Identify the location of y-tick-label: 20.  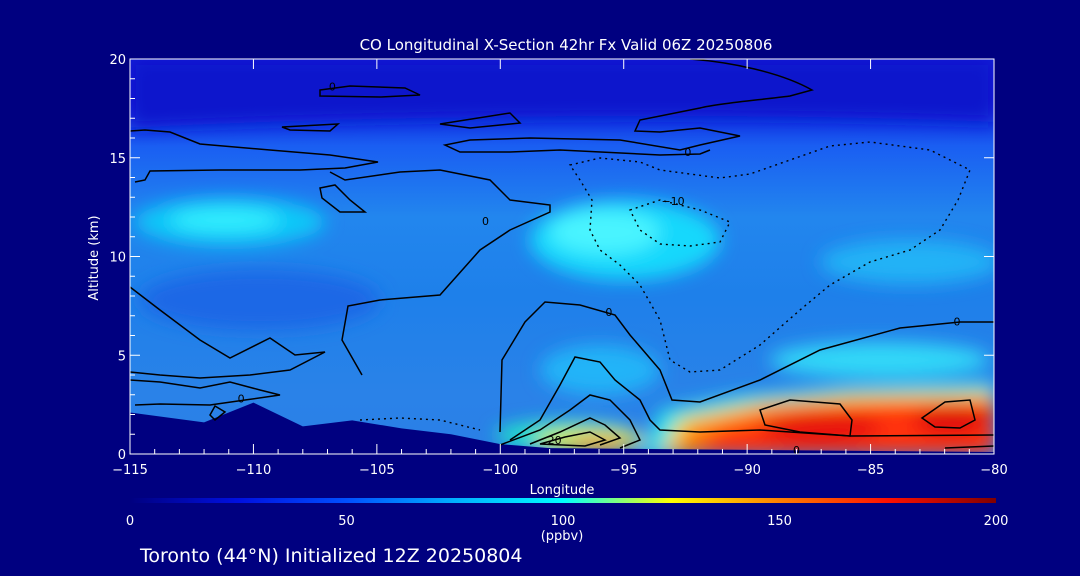
(117, 60).